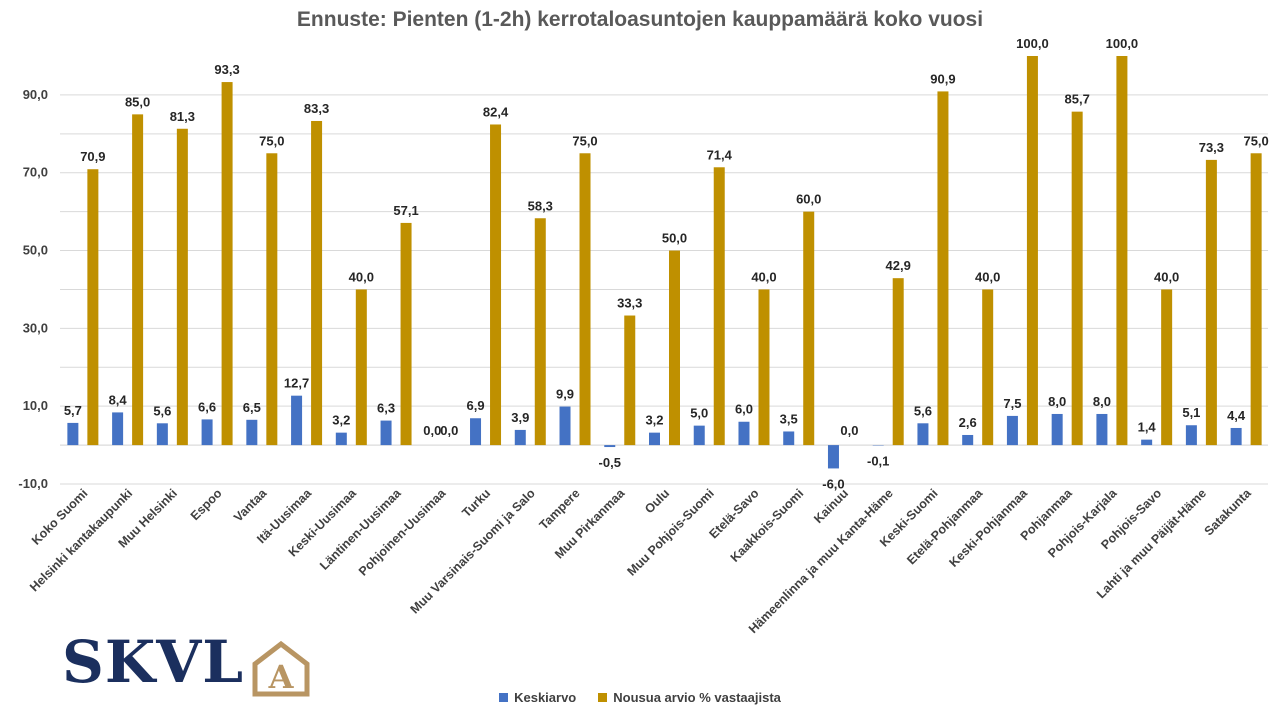 The height and width of the screenshot is (720, 1280). I want to click on legend-item-nousua: Nousua arvio % vastaajista, so click(689, 697).